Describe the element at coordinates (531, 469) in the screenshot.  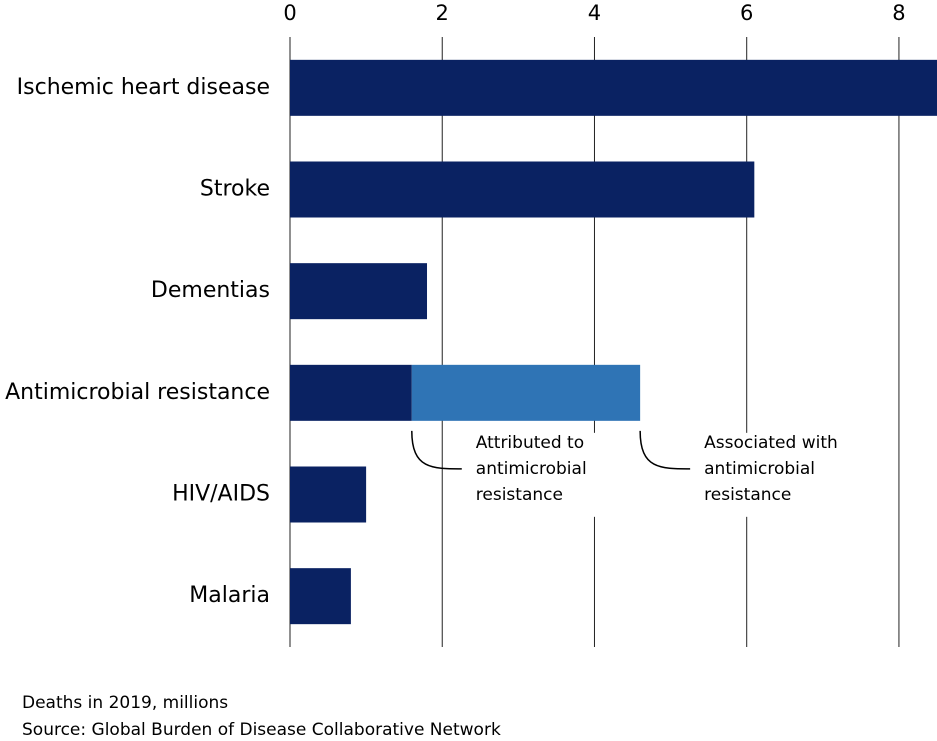
I see `legend-label: Attributed to antimicrobial resistance` at that location.